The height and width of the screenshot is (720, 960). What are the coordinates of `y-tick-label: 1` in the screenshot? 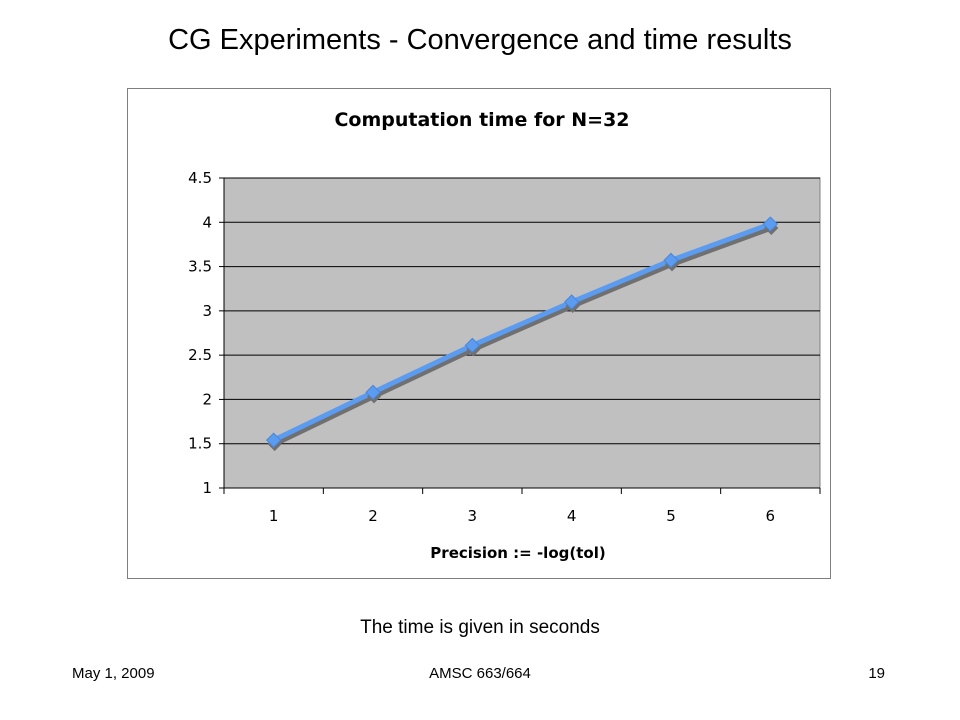 It's located at (207, 488).